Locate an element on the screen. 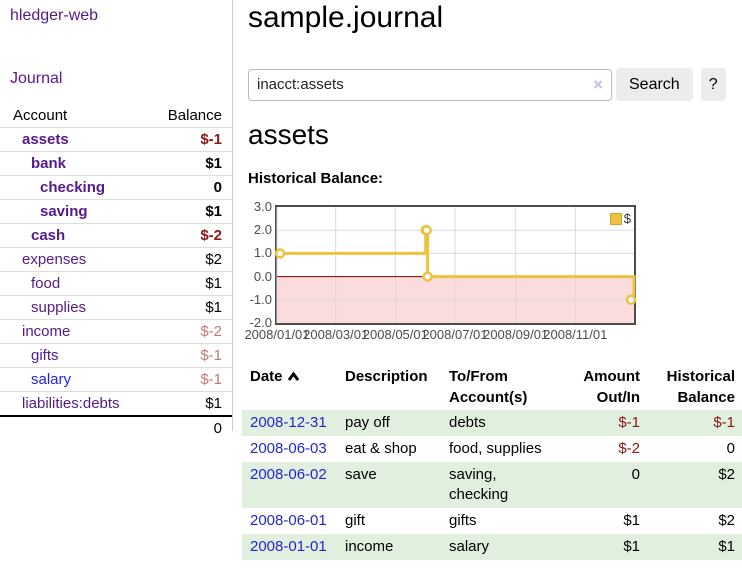  sidebar-item-saving: saving is located at coordinates (64, 211).